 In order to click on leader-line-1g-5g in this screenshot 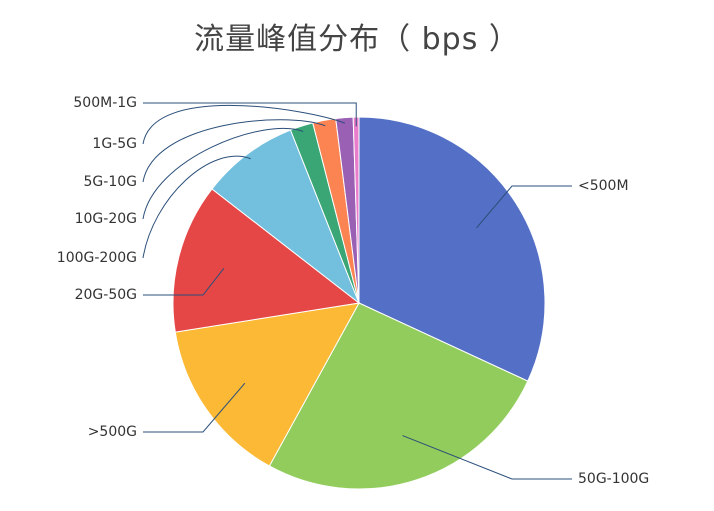, I will do `click(244, 124)`.